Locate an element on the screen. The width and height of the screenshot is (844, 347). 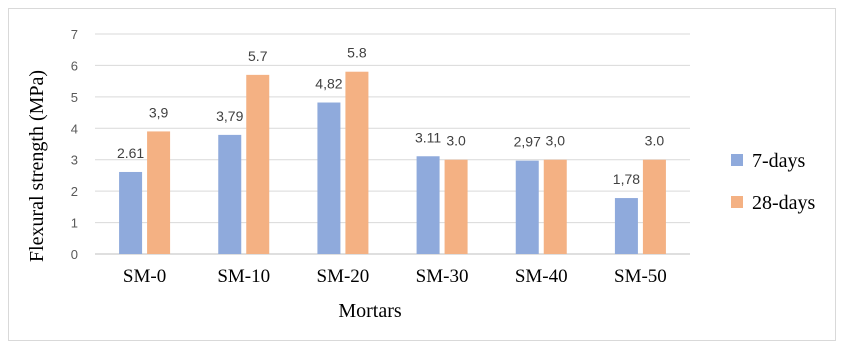
data-label: 5.8 is located at coordinates (357, 53).